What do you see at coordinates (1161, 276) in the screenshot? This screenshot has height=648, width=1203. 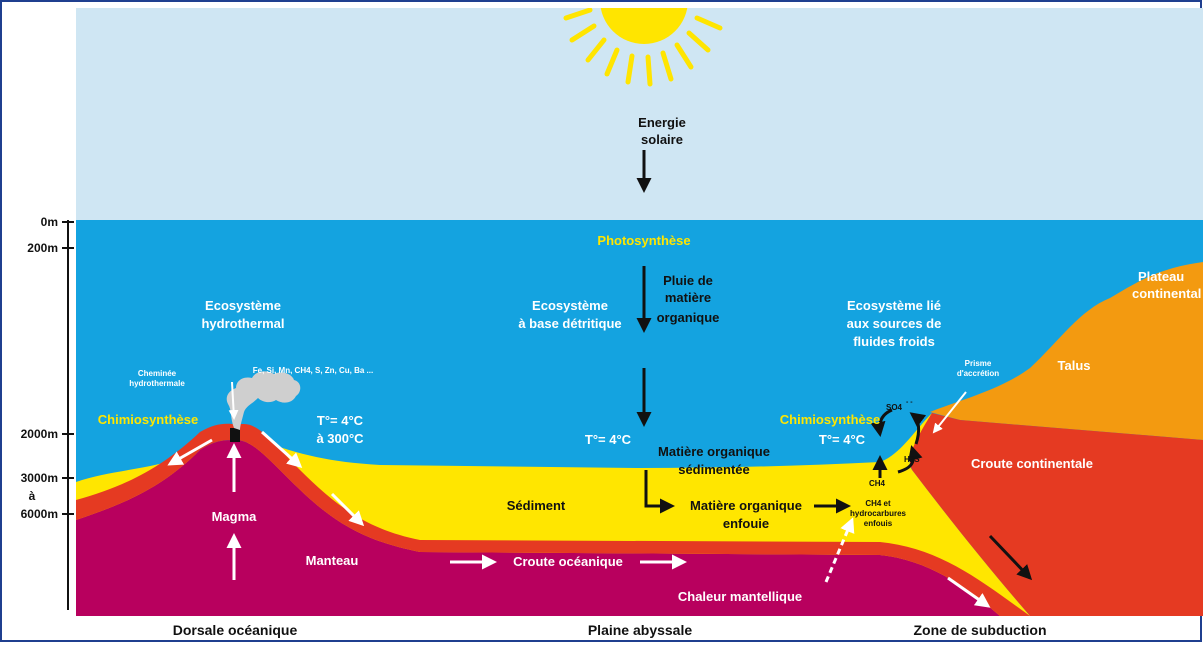 I see `plateau-label-1: Plateau` at bounding box center [1161, 276].